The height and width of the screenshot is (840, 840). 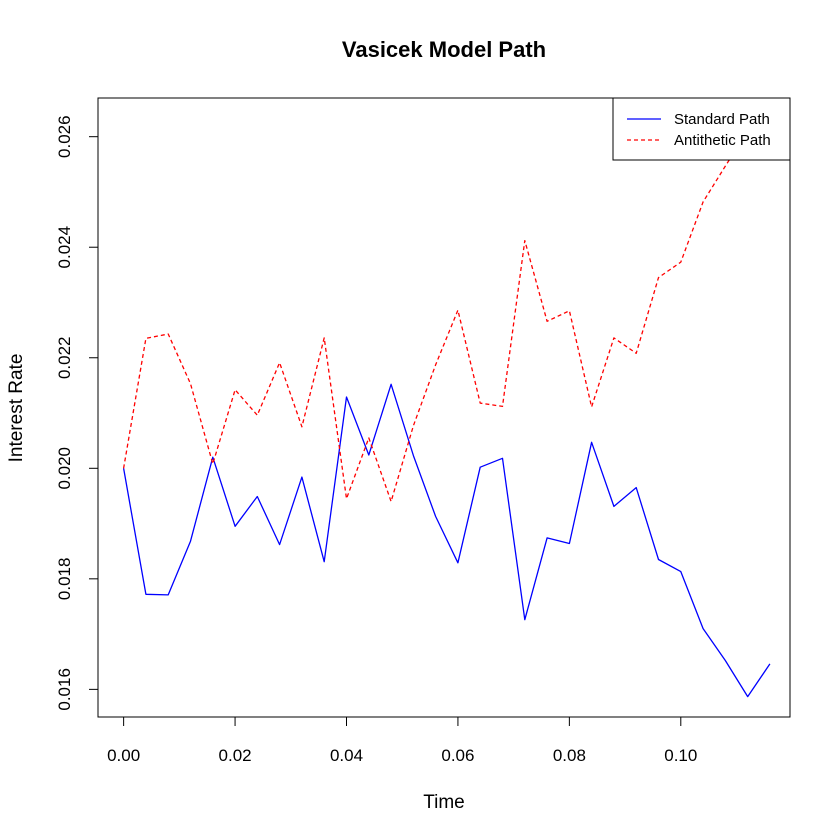 What do you see at coordinates (235, 755) in the screenshot?
I see `x-tick-label: 0.02` at bounding box center [235, 755].